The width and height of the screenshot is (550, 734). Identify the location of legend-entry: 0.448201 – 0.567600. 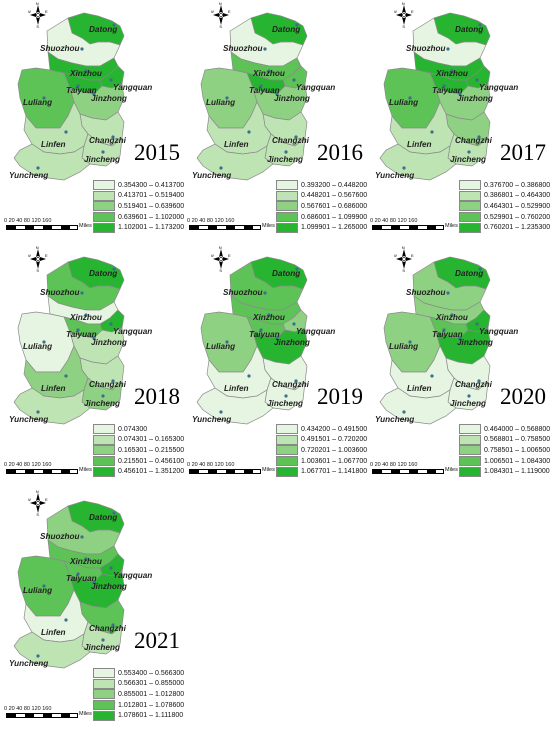
(321, 196).